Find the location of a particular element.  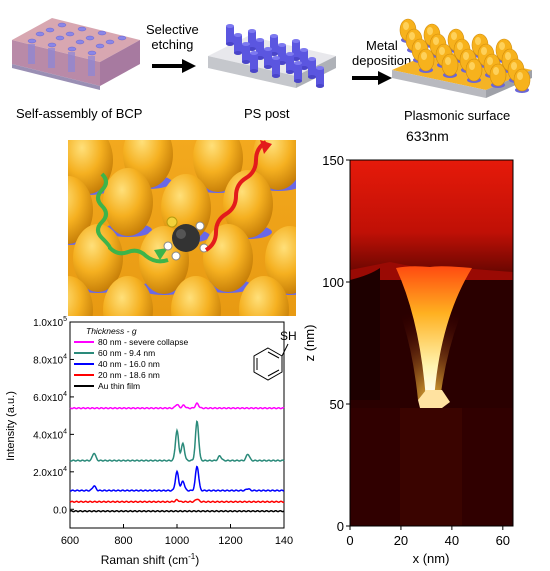

scattered-raman-wave is located at coordinates (236, 196).